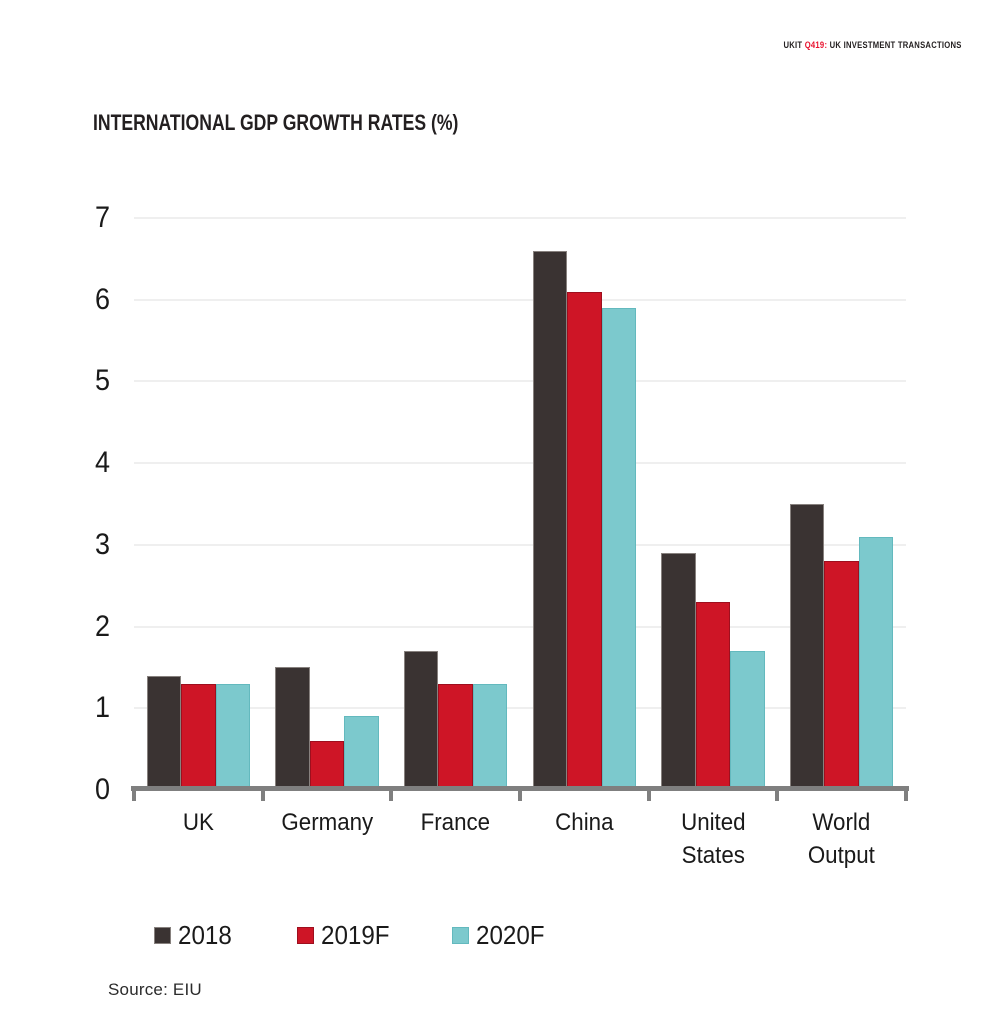 The image size is (1000, 1014). Describe the element at coordinates (747, 720) in the screenshot. I see `bar-united-states-2020f` at that location.